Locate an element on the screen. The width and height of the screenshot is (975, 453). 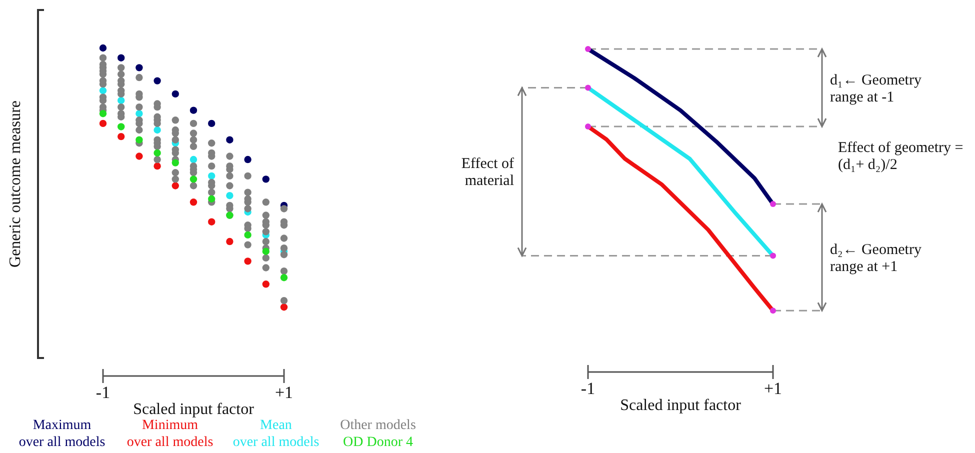
text: Effect of geometry = (d₁+ d₂)/2 is located at coordinates (901, 156).